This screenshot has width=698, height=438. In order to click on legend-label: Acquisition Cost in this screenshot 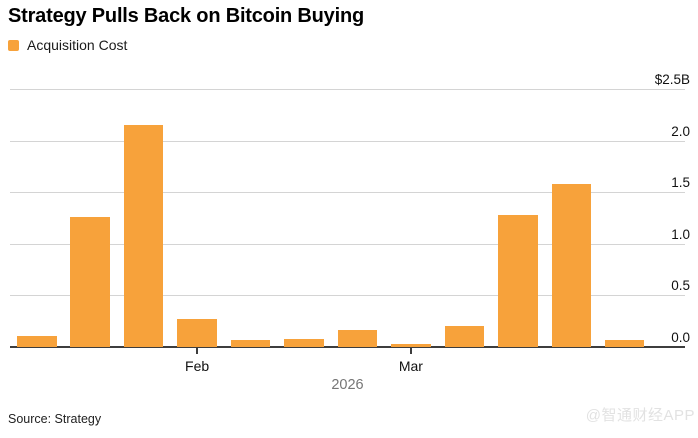, I will do `click(77, 45)`.